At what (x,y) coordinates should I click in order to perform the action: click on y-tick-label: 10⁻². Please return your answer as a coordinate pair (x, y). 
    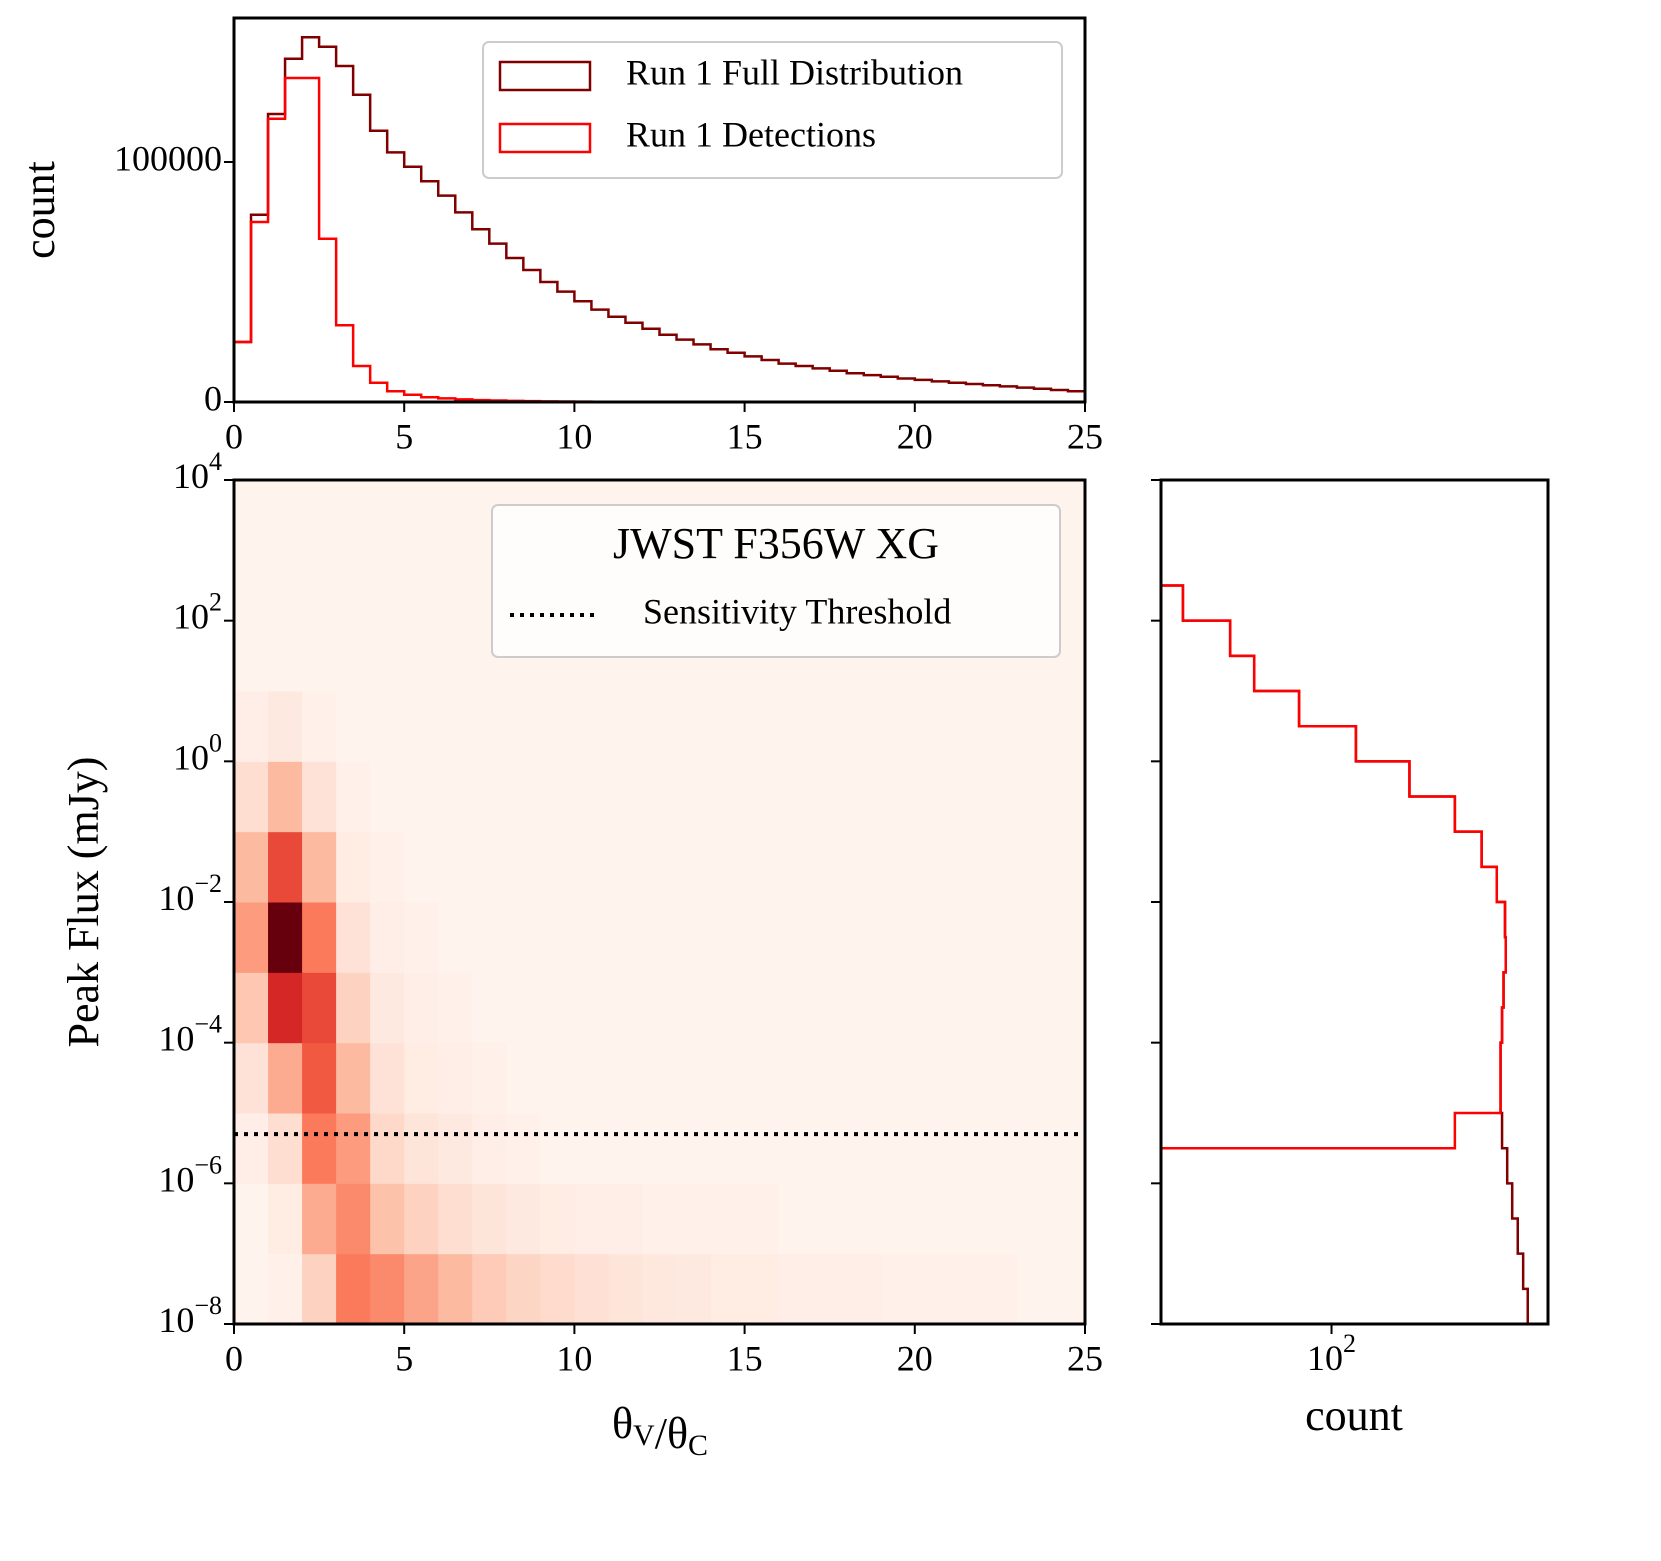
    Looking at the image, I should click on (190, 893).